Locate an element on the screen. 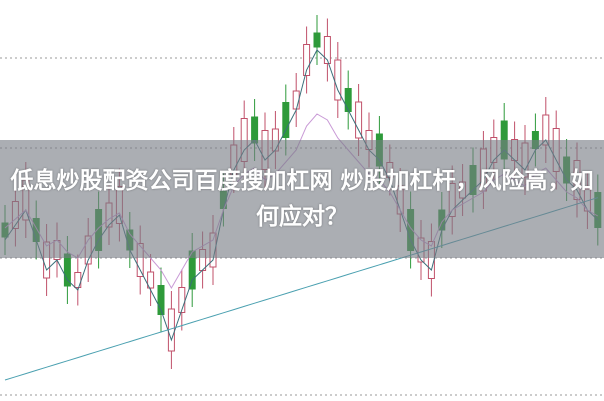 This screenshot has width=604, height=401. article-title: 低息炒股配资公司百度搜加杠网 炒股加杠杆，风险高，如何应对？ is located at coordinates (302, 199).